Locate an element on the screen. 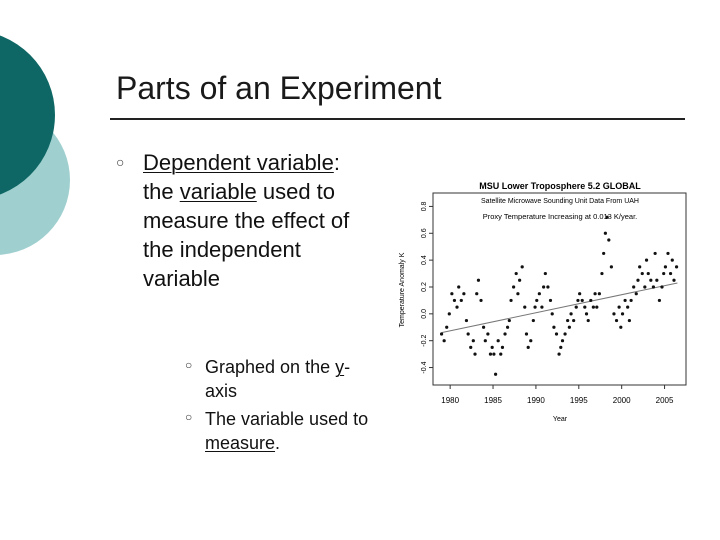 The width and height of the screenshot is (720, 540). y-tick-label: 0.0 is located at coordinates (424, 314).